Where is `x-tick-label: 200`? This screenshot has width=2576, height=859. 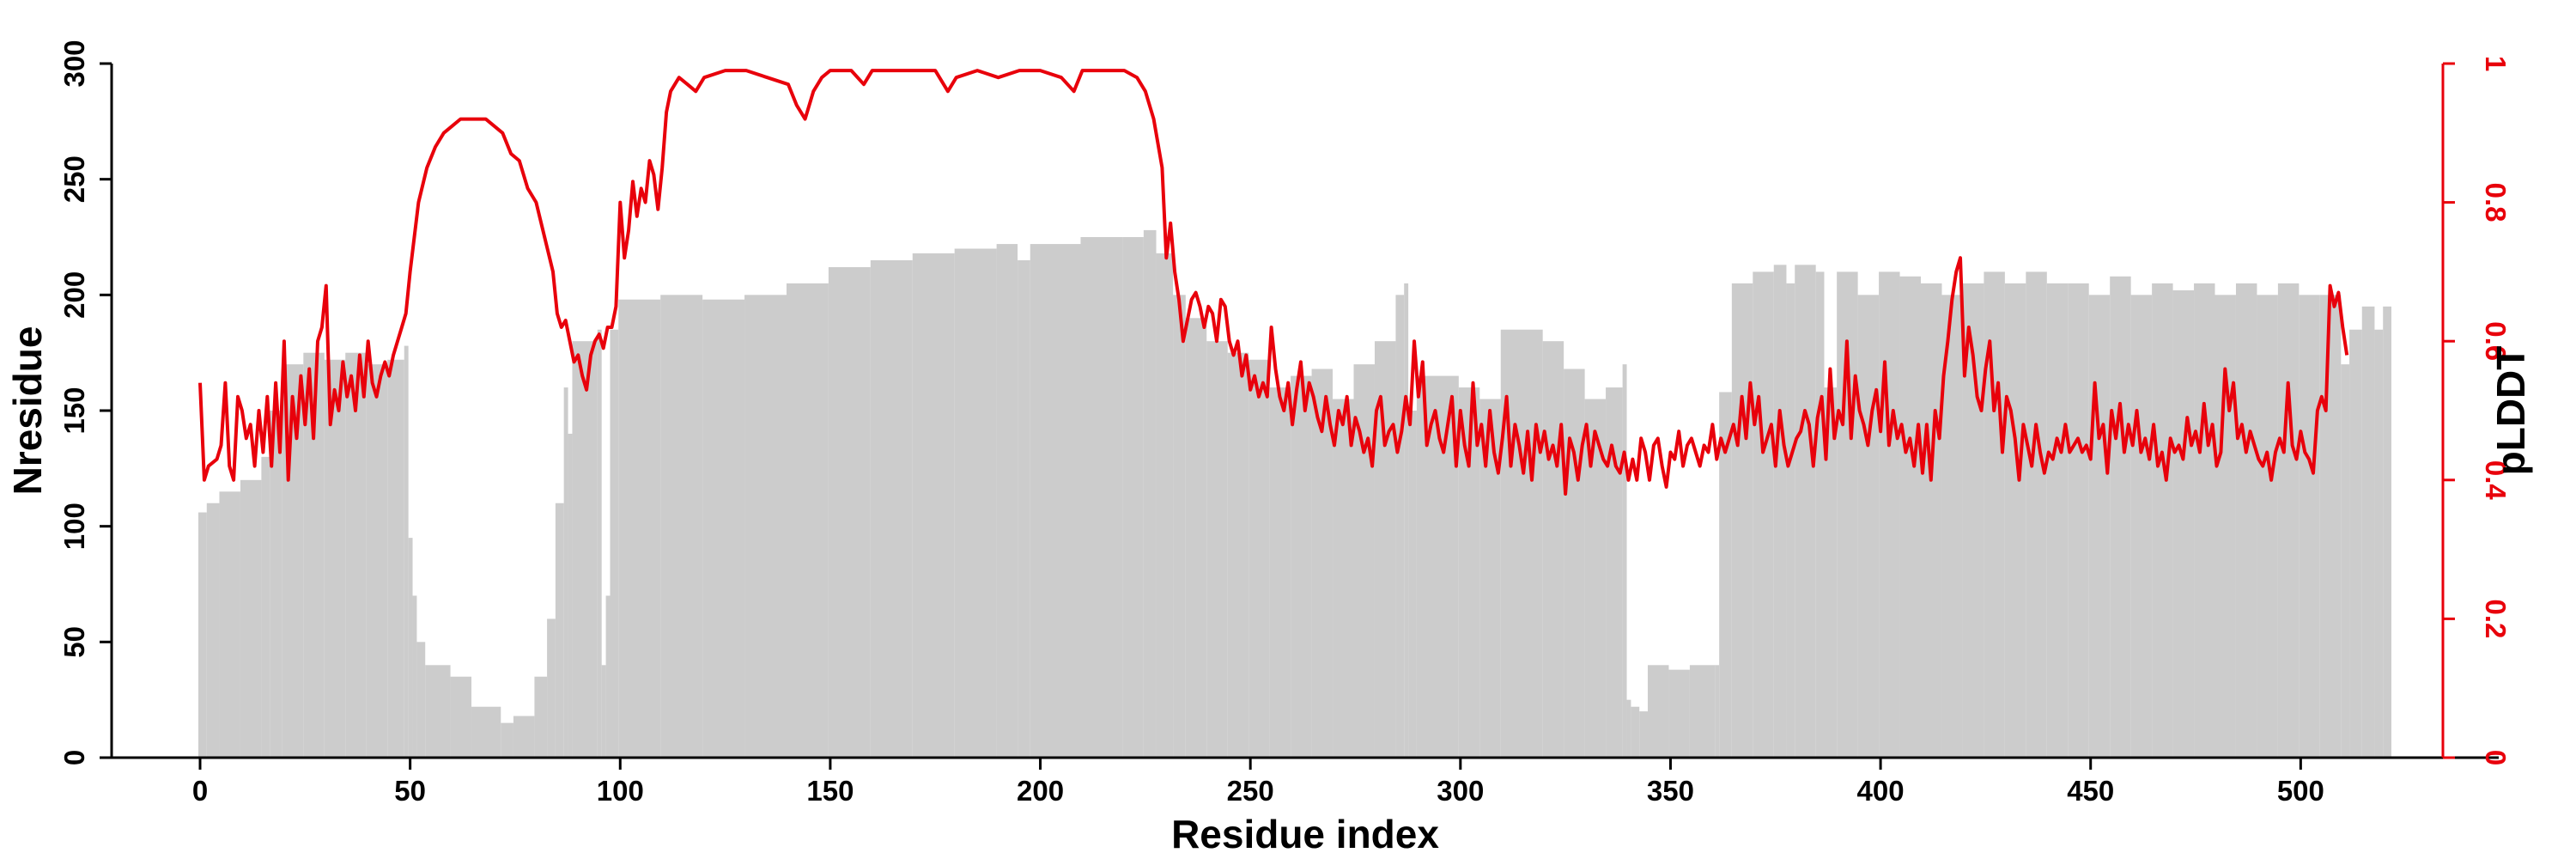
x-tick-label: 200 is located at coordinates (1041, 791).